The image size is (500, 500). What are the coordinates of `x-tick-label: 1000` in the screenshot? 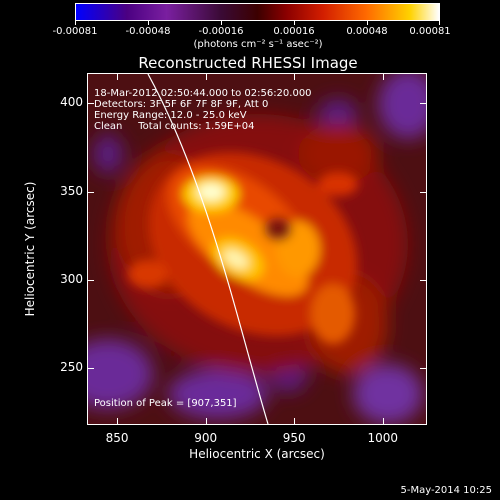 It's located at (382, 438).